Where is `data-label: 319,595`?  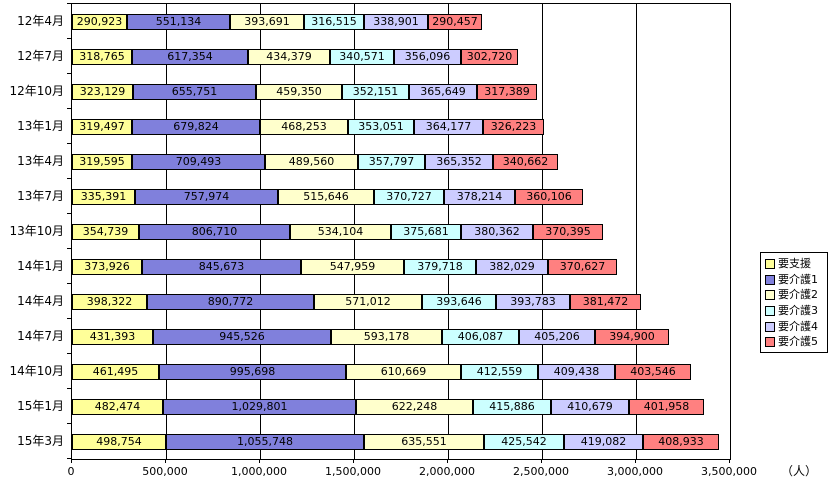 data-label: 319,595 is located at coordinates (102, 161).